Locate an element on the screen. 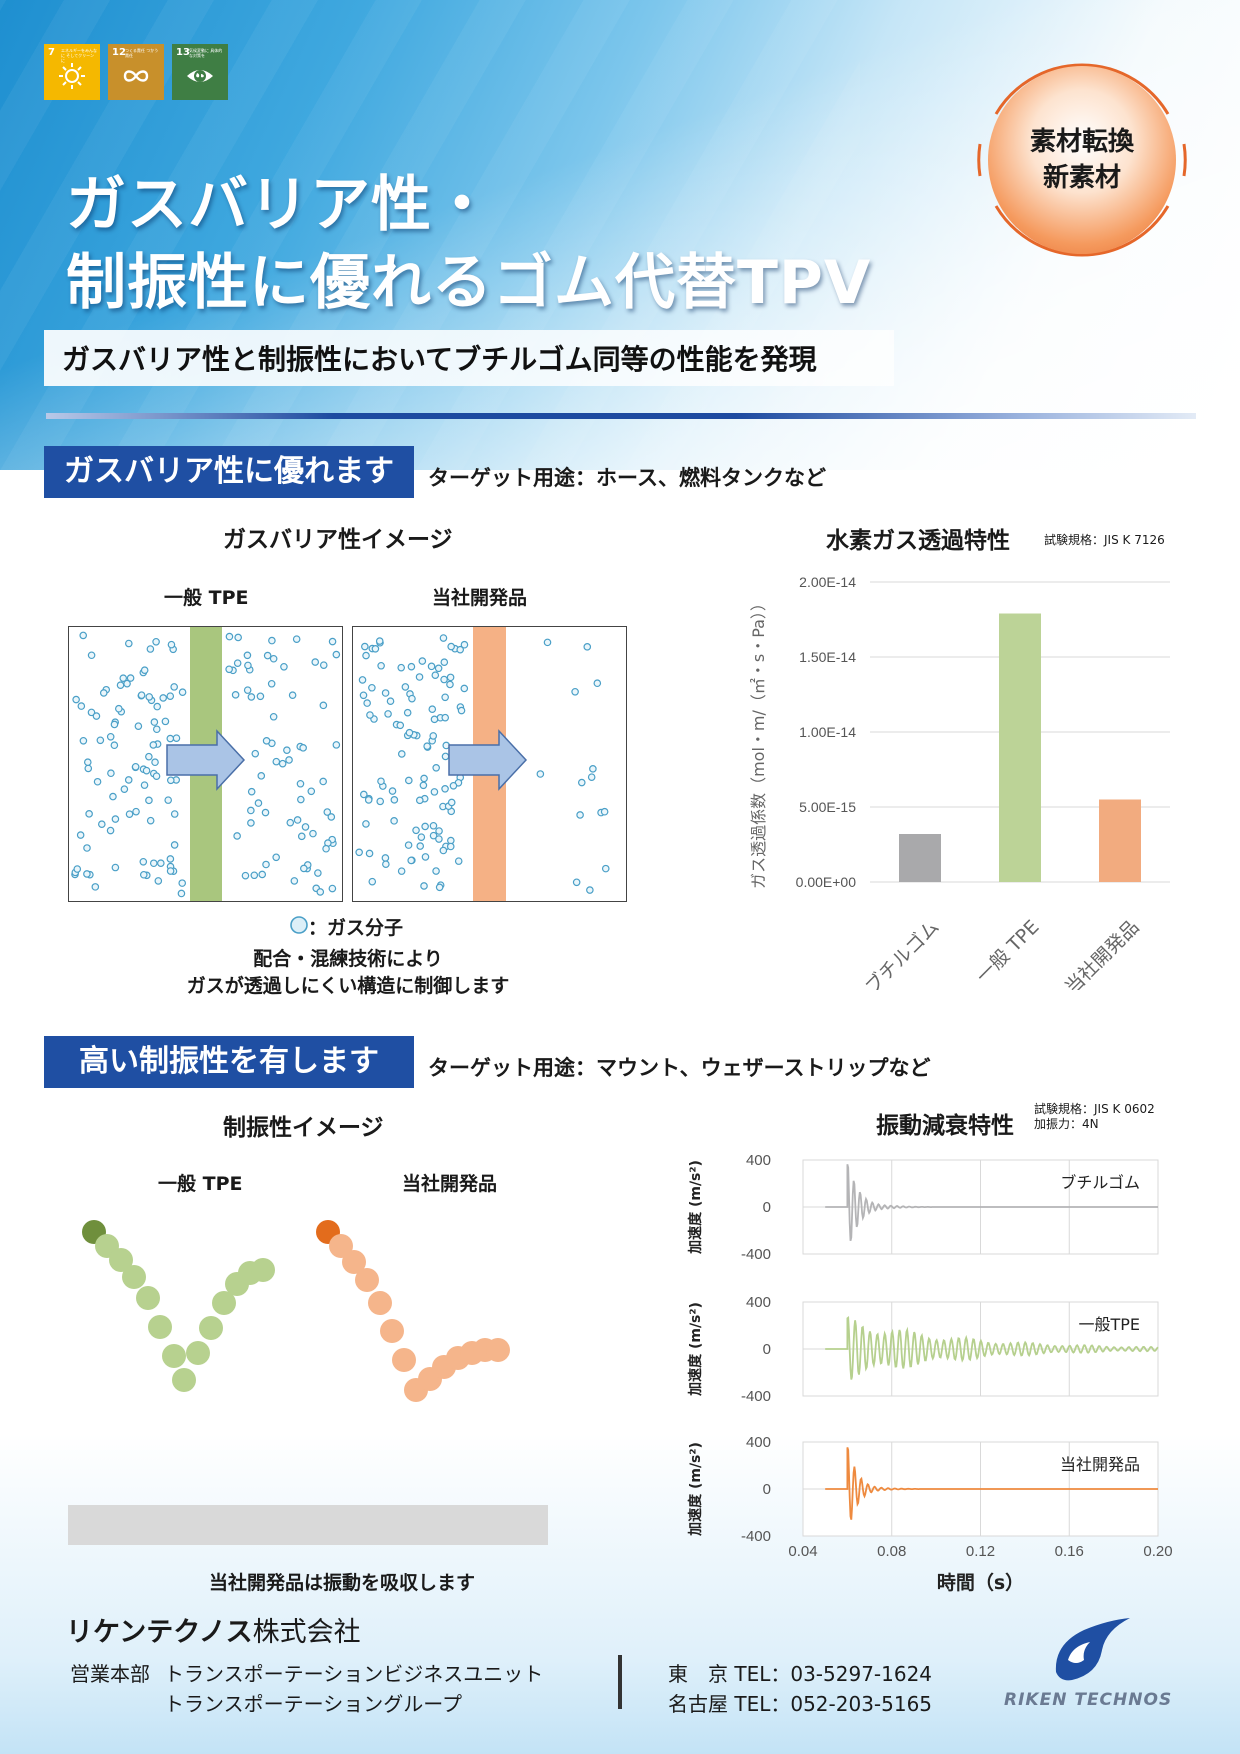  page-subtitle: ガスバリア性と制振性においてブチルゴム同等の性能を発現 is located at coordinates (439, 359).